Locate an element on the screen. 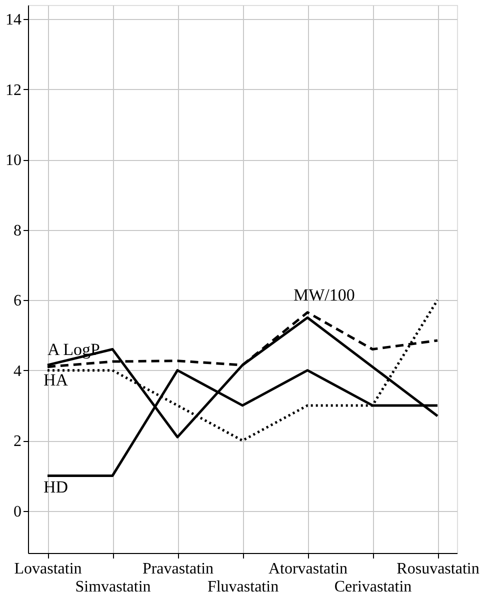 This screenshot has width=482, height=599. x-tick-label: Rosuvastatin is located at coordinates (438, 569).